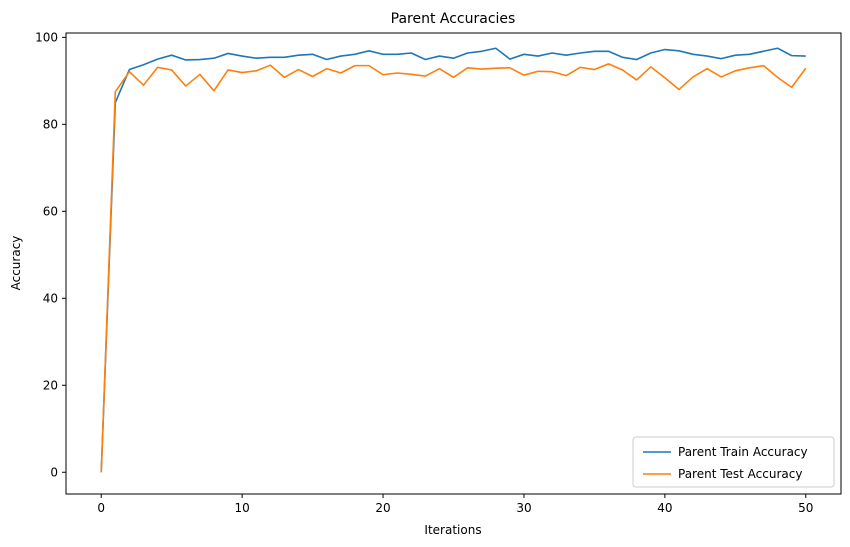 The image size is (850, 547). I want to click on x-axis-title: Iterations, so click(452, 530).